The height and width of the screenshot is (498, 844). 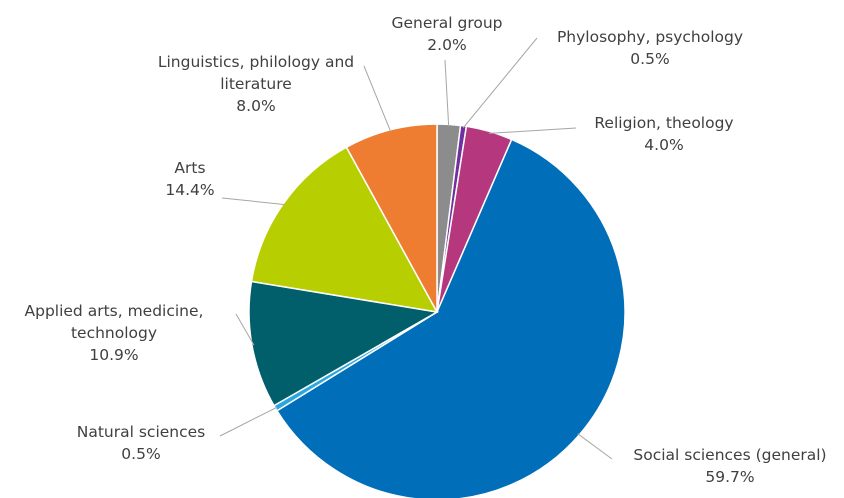 What do you see at coordinates (730, 455) in the screenshot?
I see `category-label: Social sciences (general)` at bounding box center [730, 455].